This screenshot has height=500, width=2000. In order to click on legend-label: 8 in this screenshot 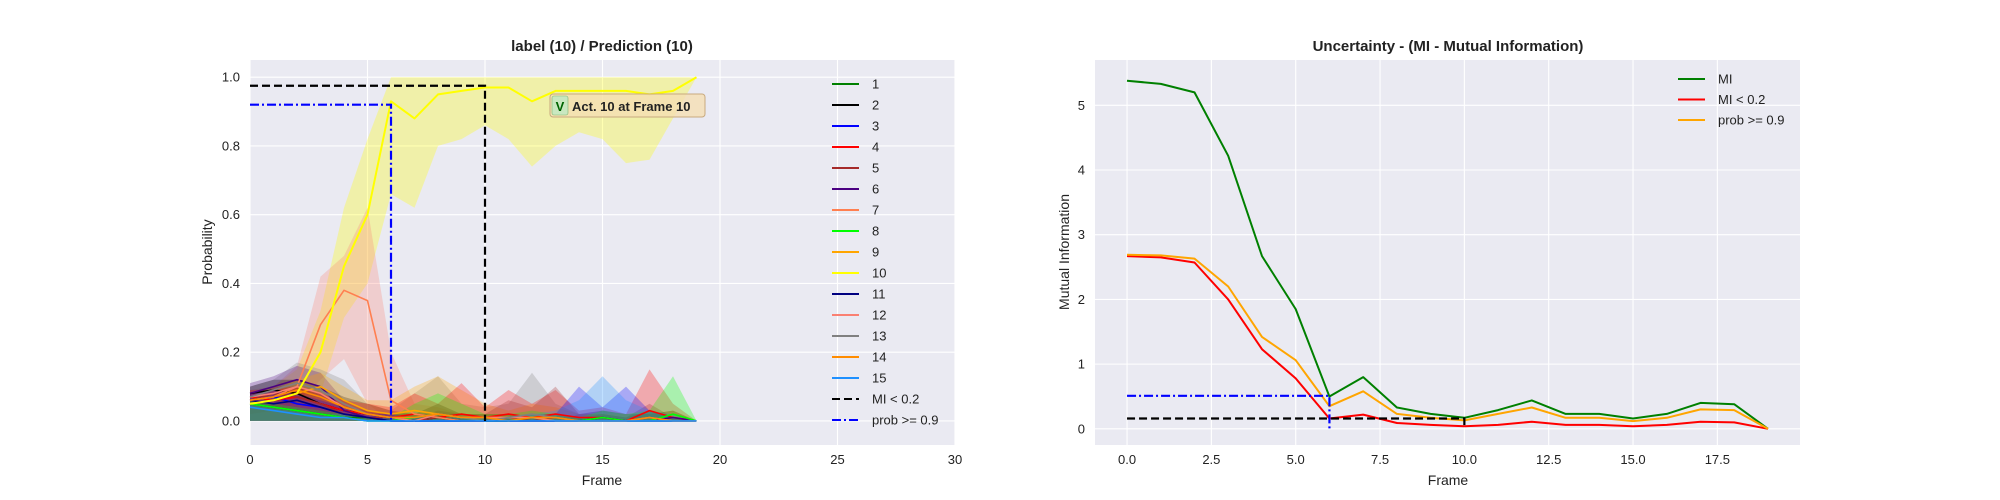, I will do `click(875, 231)`.